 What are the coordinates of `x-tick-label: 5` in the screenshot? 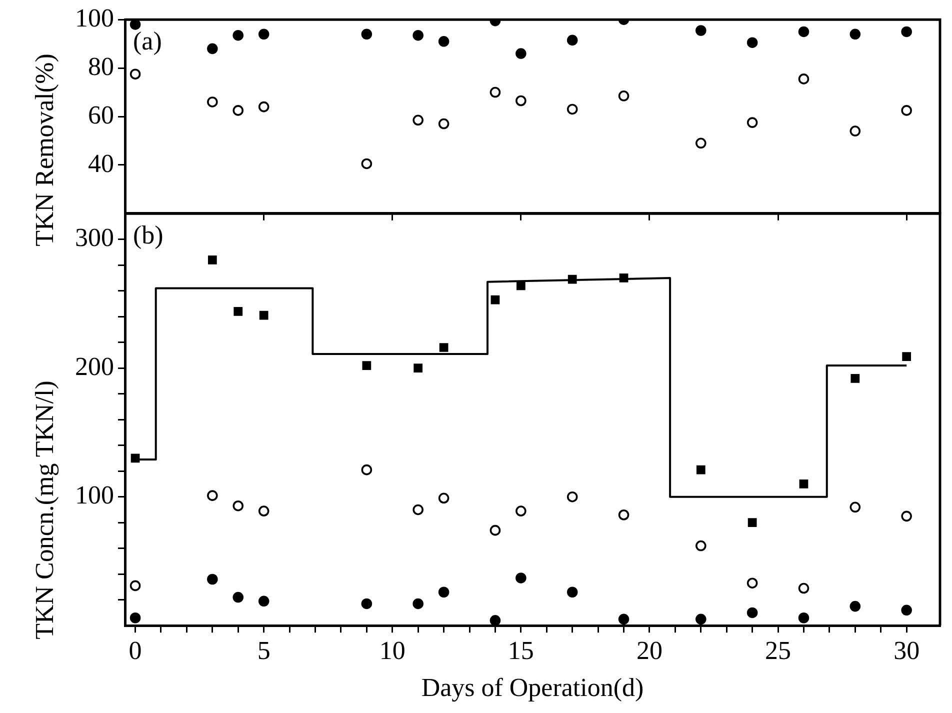 It's located at (263, 651).